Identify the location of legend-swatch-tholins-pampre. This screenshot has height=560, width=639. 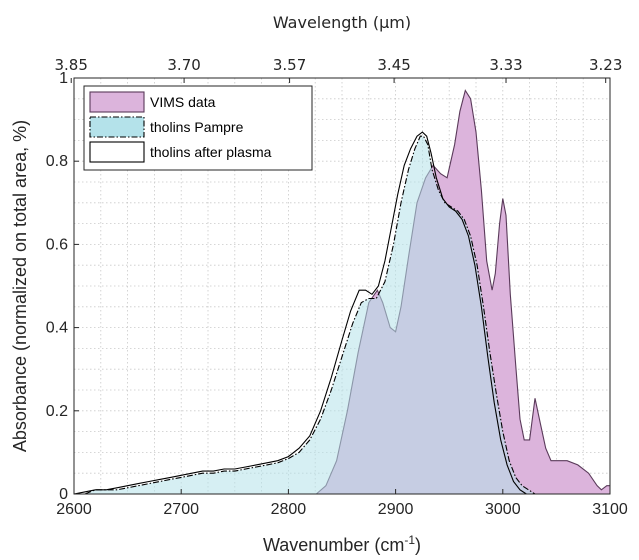
(117, 127).